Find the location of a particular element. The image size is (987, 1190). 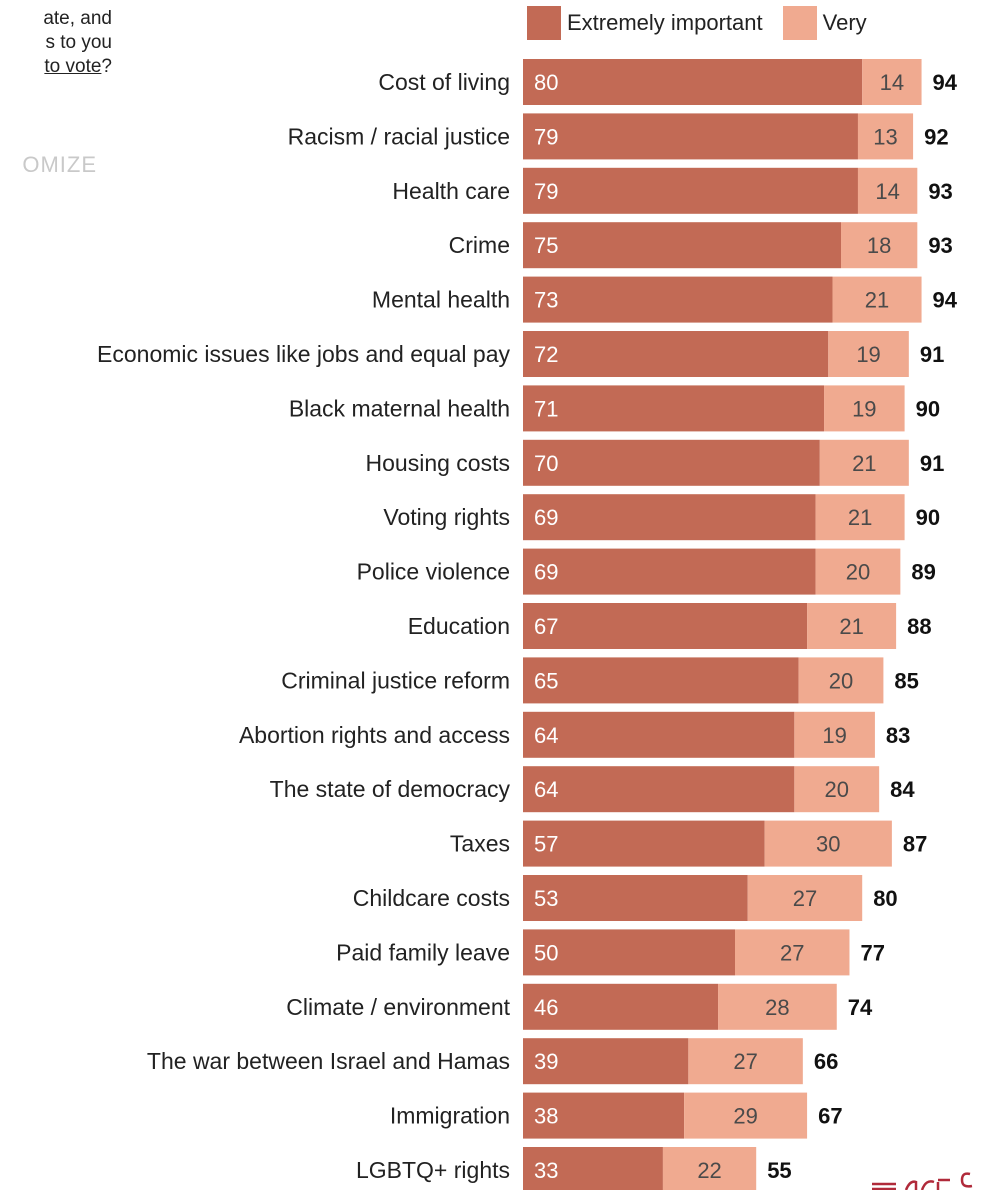

intro-line-3-end: ? is located at coordinates (106, 66).